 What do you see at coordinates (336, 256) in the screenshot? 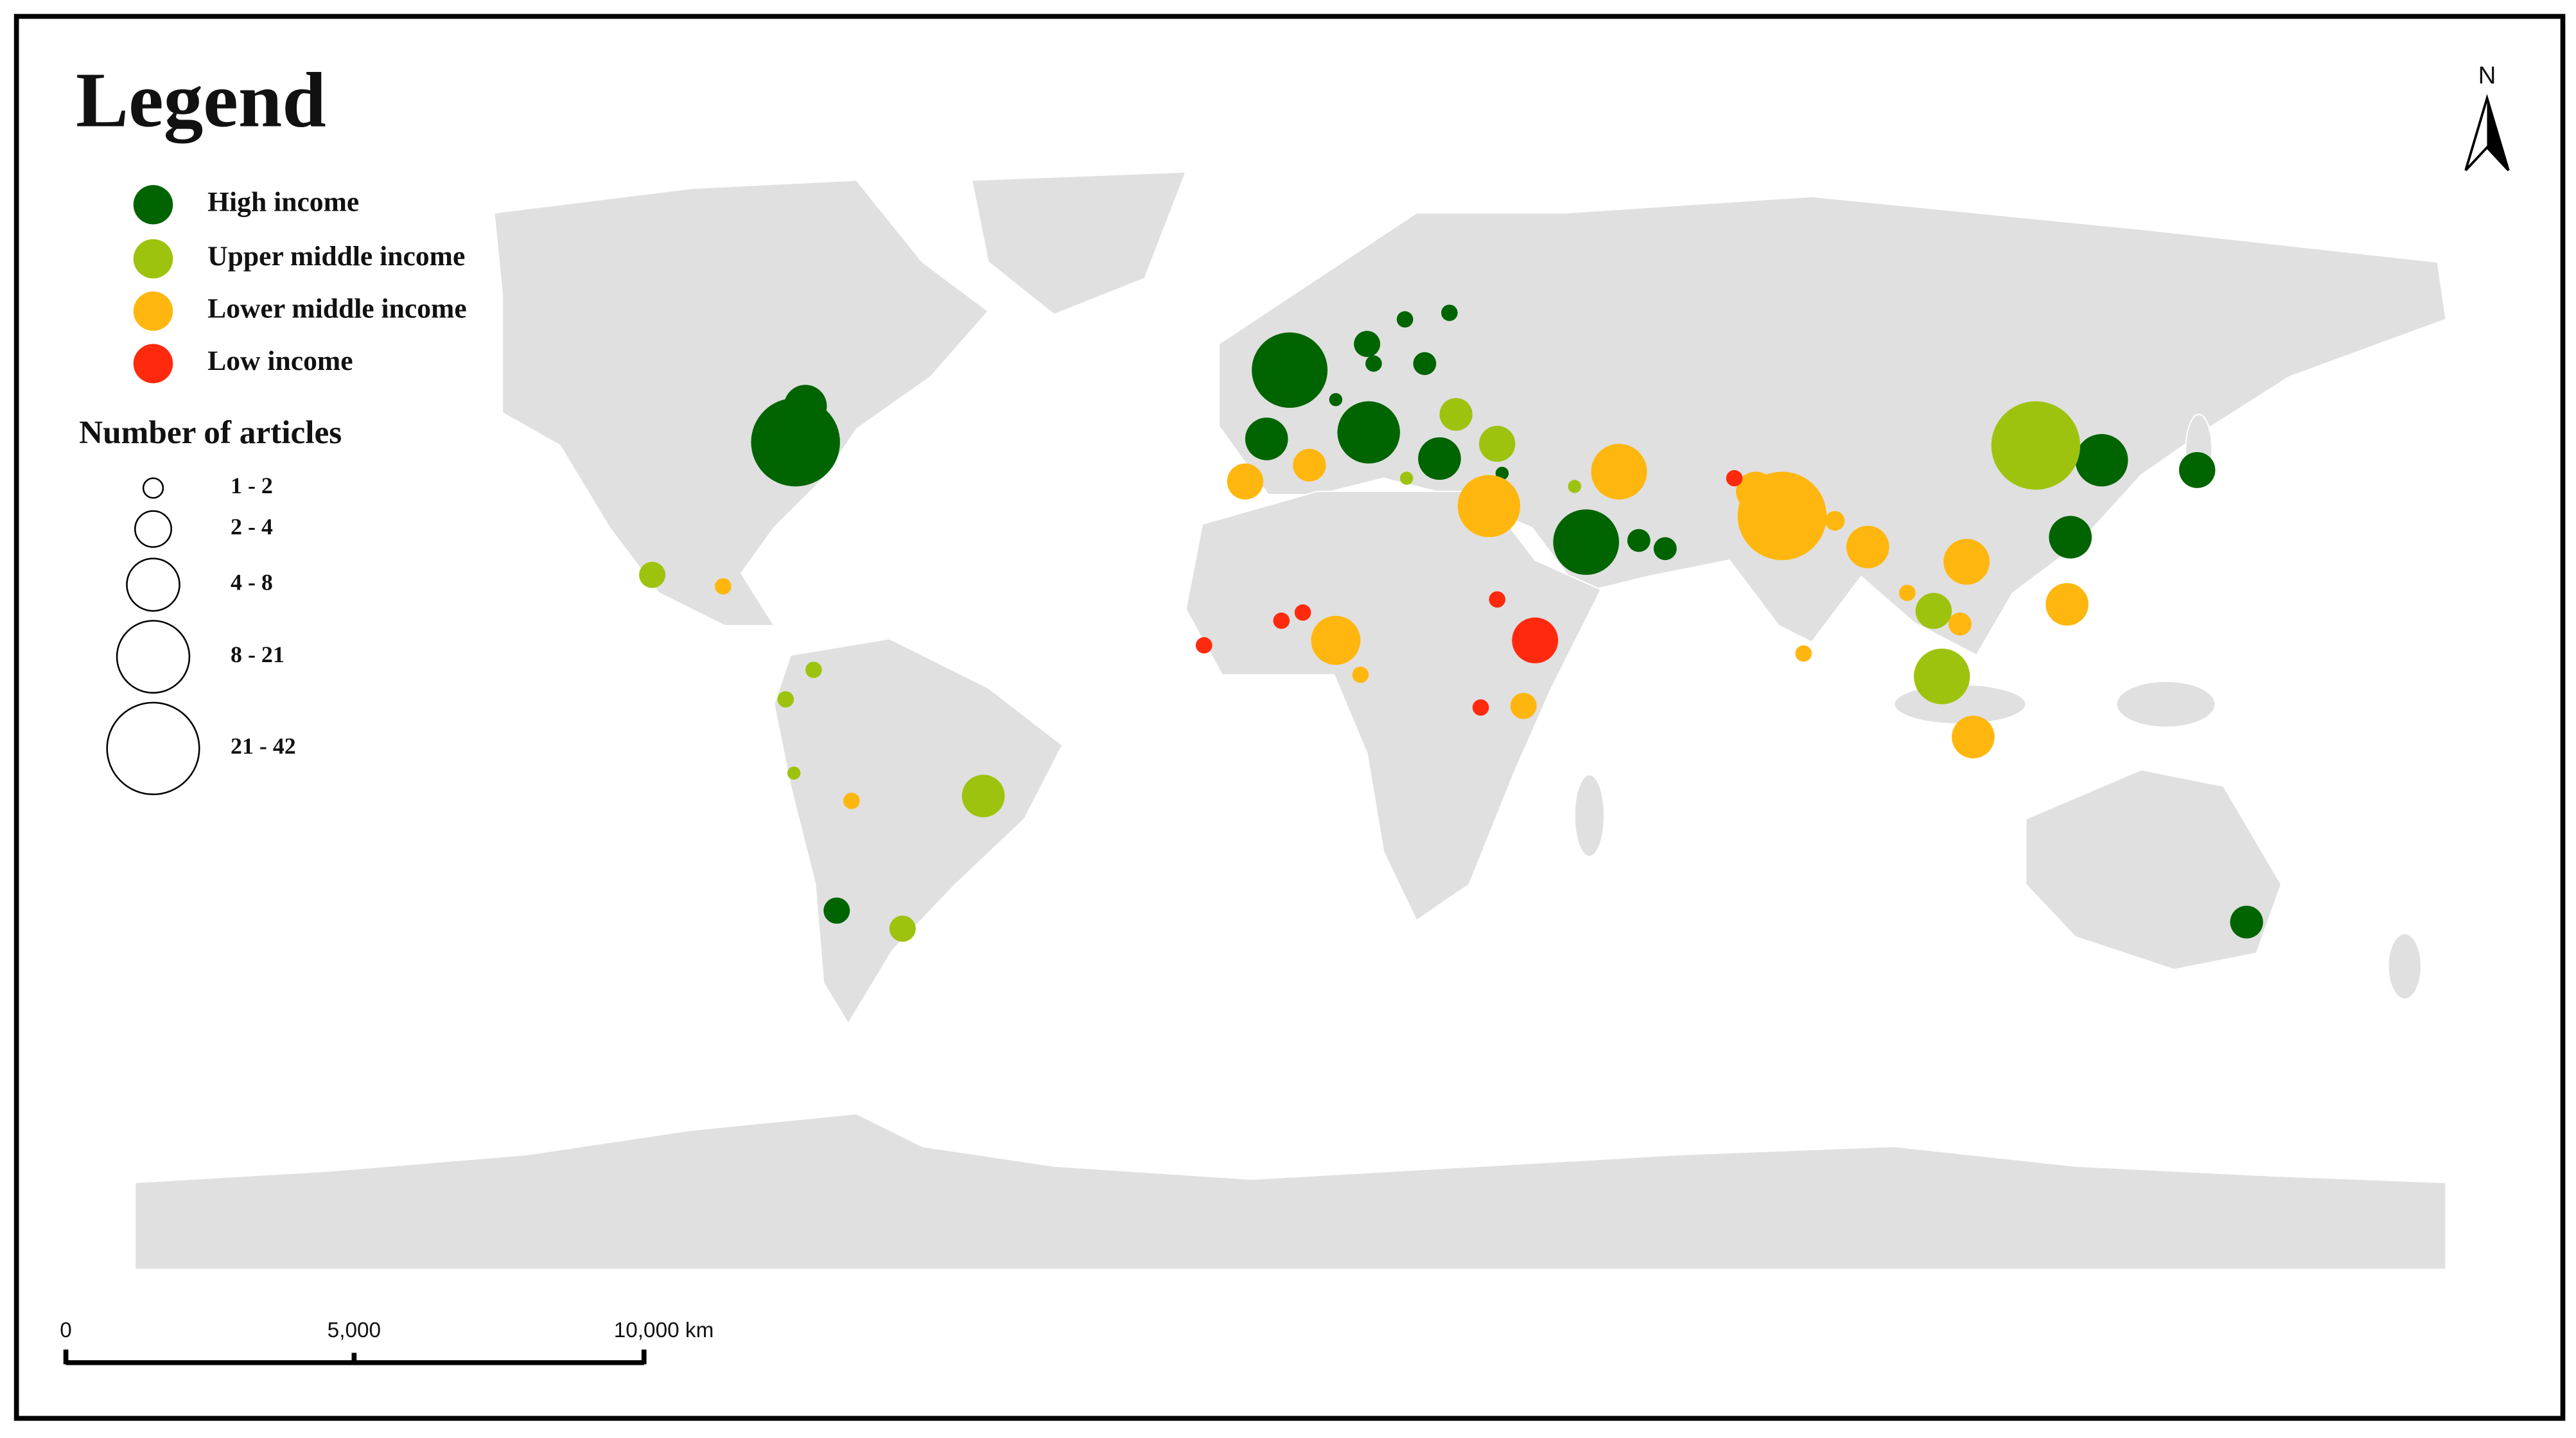
I see `legend-label: Upper middle income` at bounding box center [336, 256].